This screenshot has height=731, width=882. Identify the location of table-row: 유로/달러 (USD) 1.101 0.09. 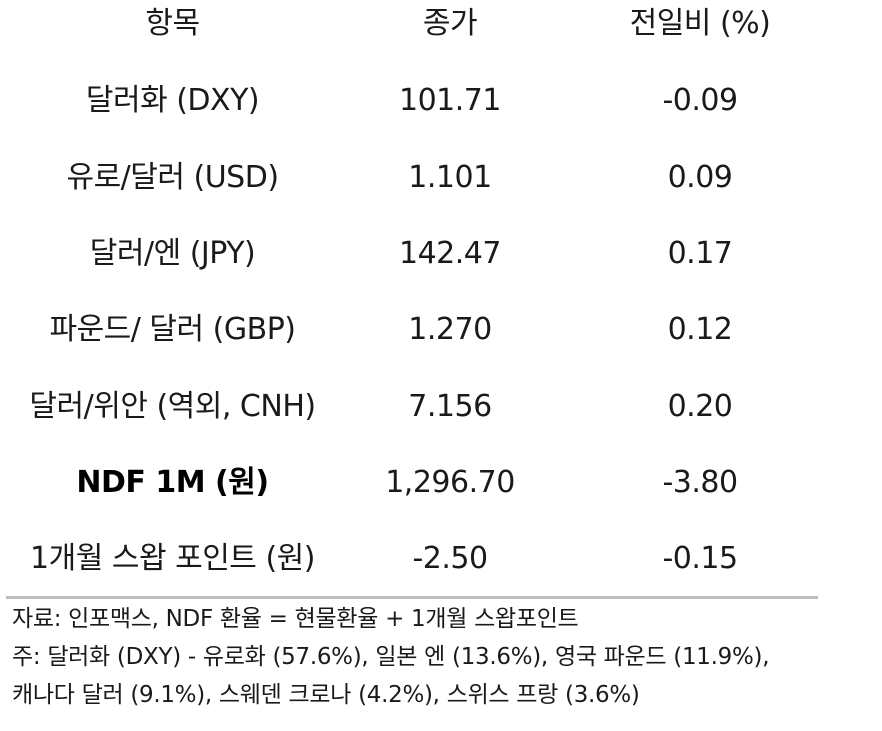
(441, 178).